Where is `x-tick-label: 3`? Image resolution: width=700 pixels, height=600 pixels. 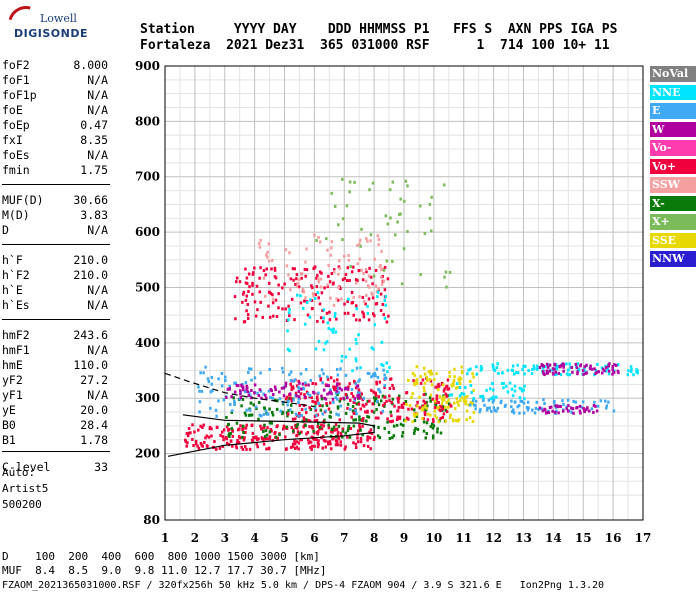 x-tick-label: 3 is located at coordinates (225, 538).